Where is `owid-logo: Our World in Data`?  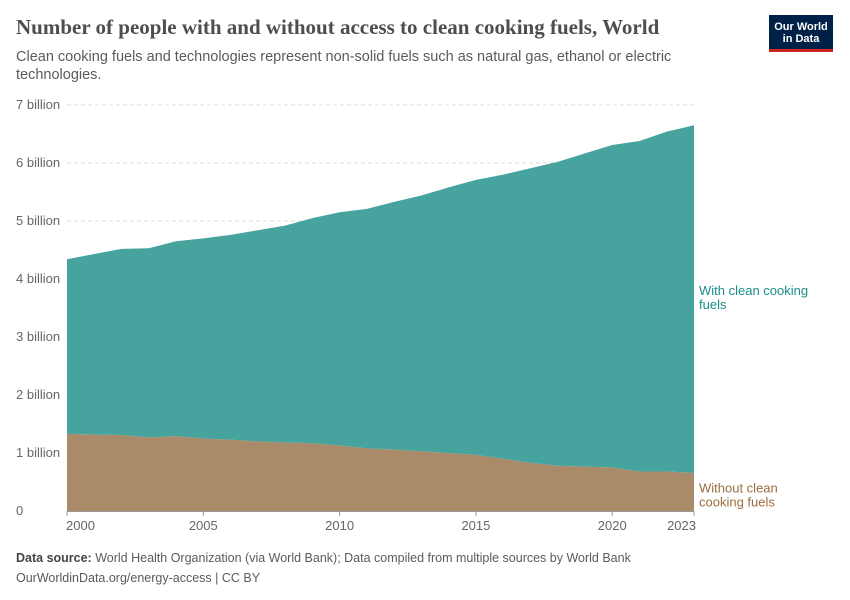
owid-logo: Our World in Data is located at coordinates (801, 33).